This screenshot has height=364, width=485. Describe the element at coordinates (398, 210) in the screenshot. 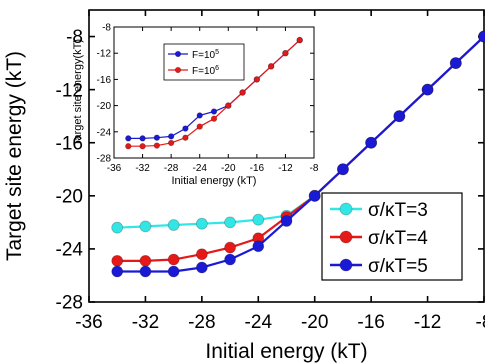

I see `legend-label: σ/κT=3` at that location.